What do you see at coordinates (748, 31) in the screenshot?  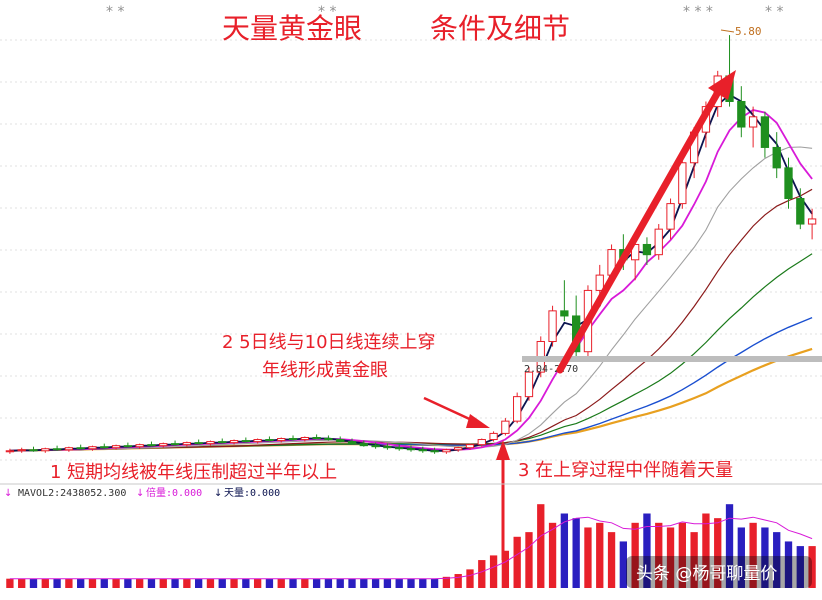 I see `peak-label: 5.80` at bounding box center [748, 31].